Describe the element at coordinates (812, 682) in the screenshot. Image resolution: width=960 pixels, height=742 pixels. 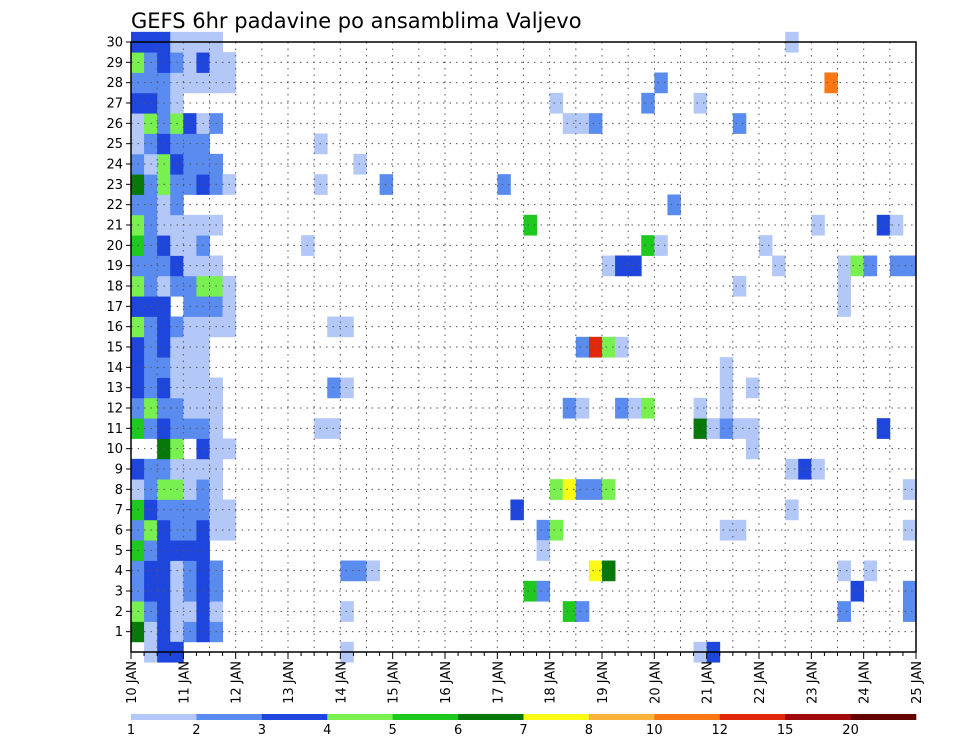
I see `x-tick-label: 23 JAN` at that location.